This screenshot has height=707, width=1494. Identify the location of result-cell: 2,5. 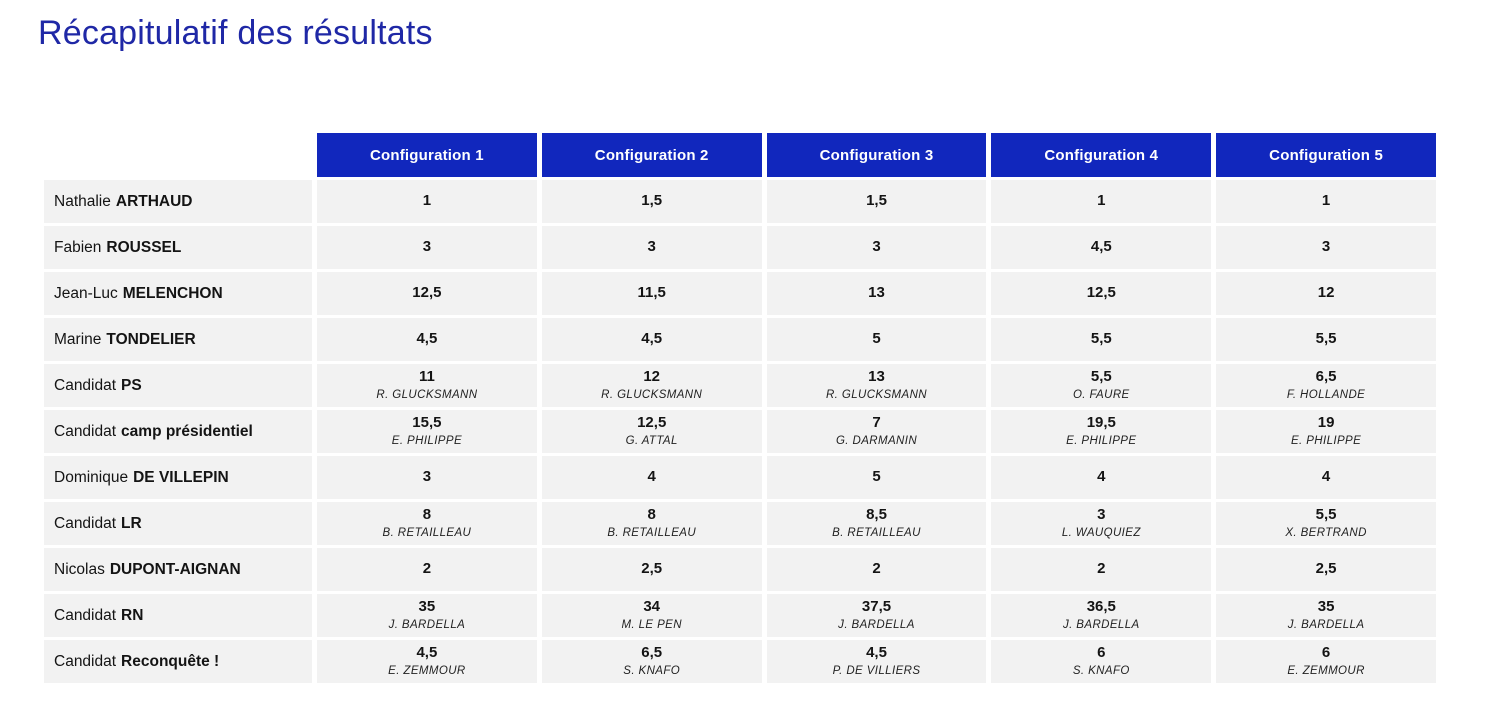
(1326, 569).